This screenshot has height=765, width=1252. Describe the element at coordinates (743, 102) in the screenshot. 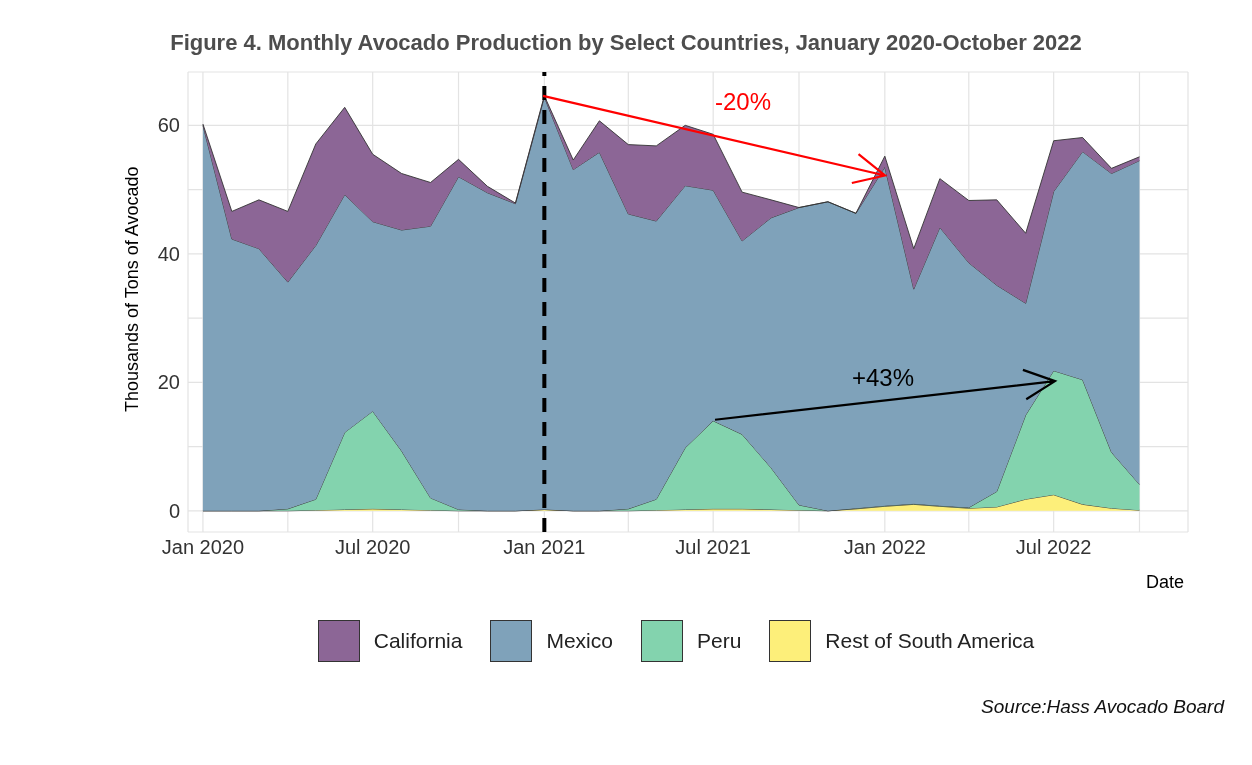

I see `annotation: -20%` at that location.